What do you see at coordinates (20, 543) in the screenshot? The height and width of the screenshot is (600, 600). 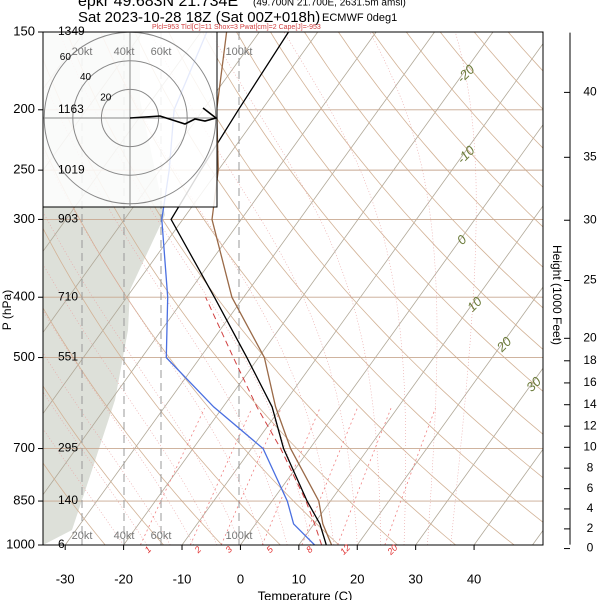 I see `y-tick-label: 1000` at bounding box center [20, 543].